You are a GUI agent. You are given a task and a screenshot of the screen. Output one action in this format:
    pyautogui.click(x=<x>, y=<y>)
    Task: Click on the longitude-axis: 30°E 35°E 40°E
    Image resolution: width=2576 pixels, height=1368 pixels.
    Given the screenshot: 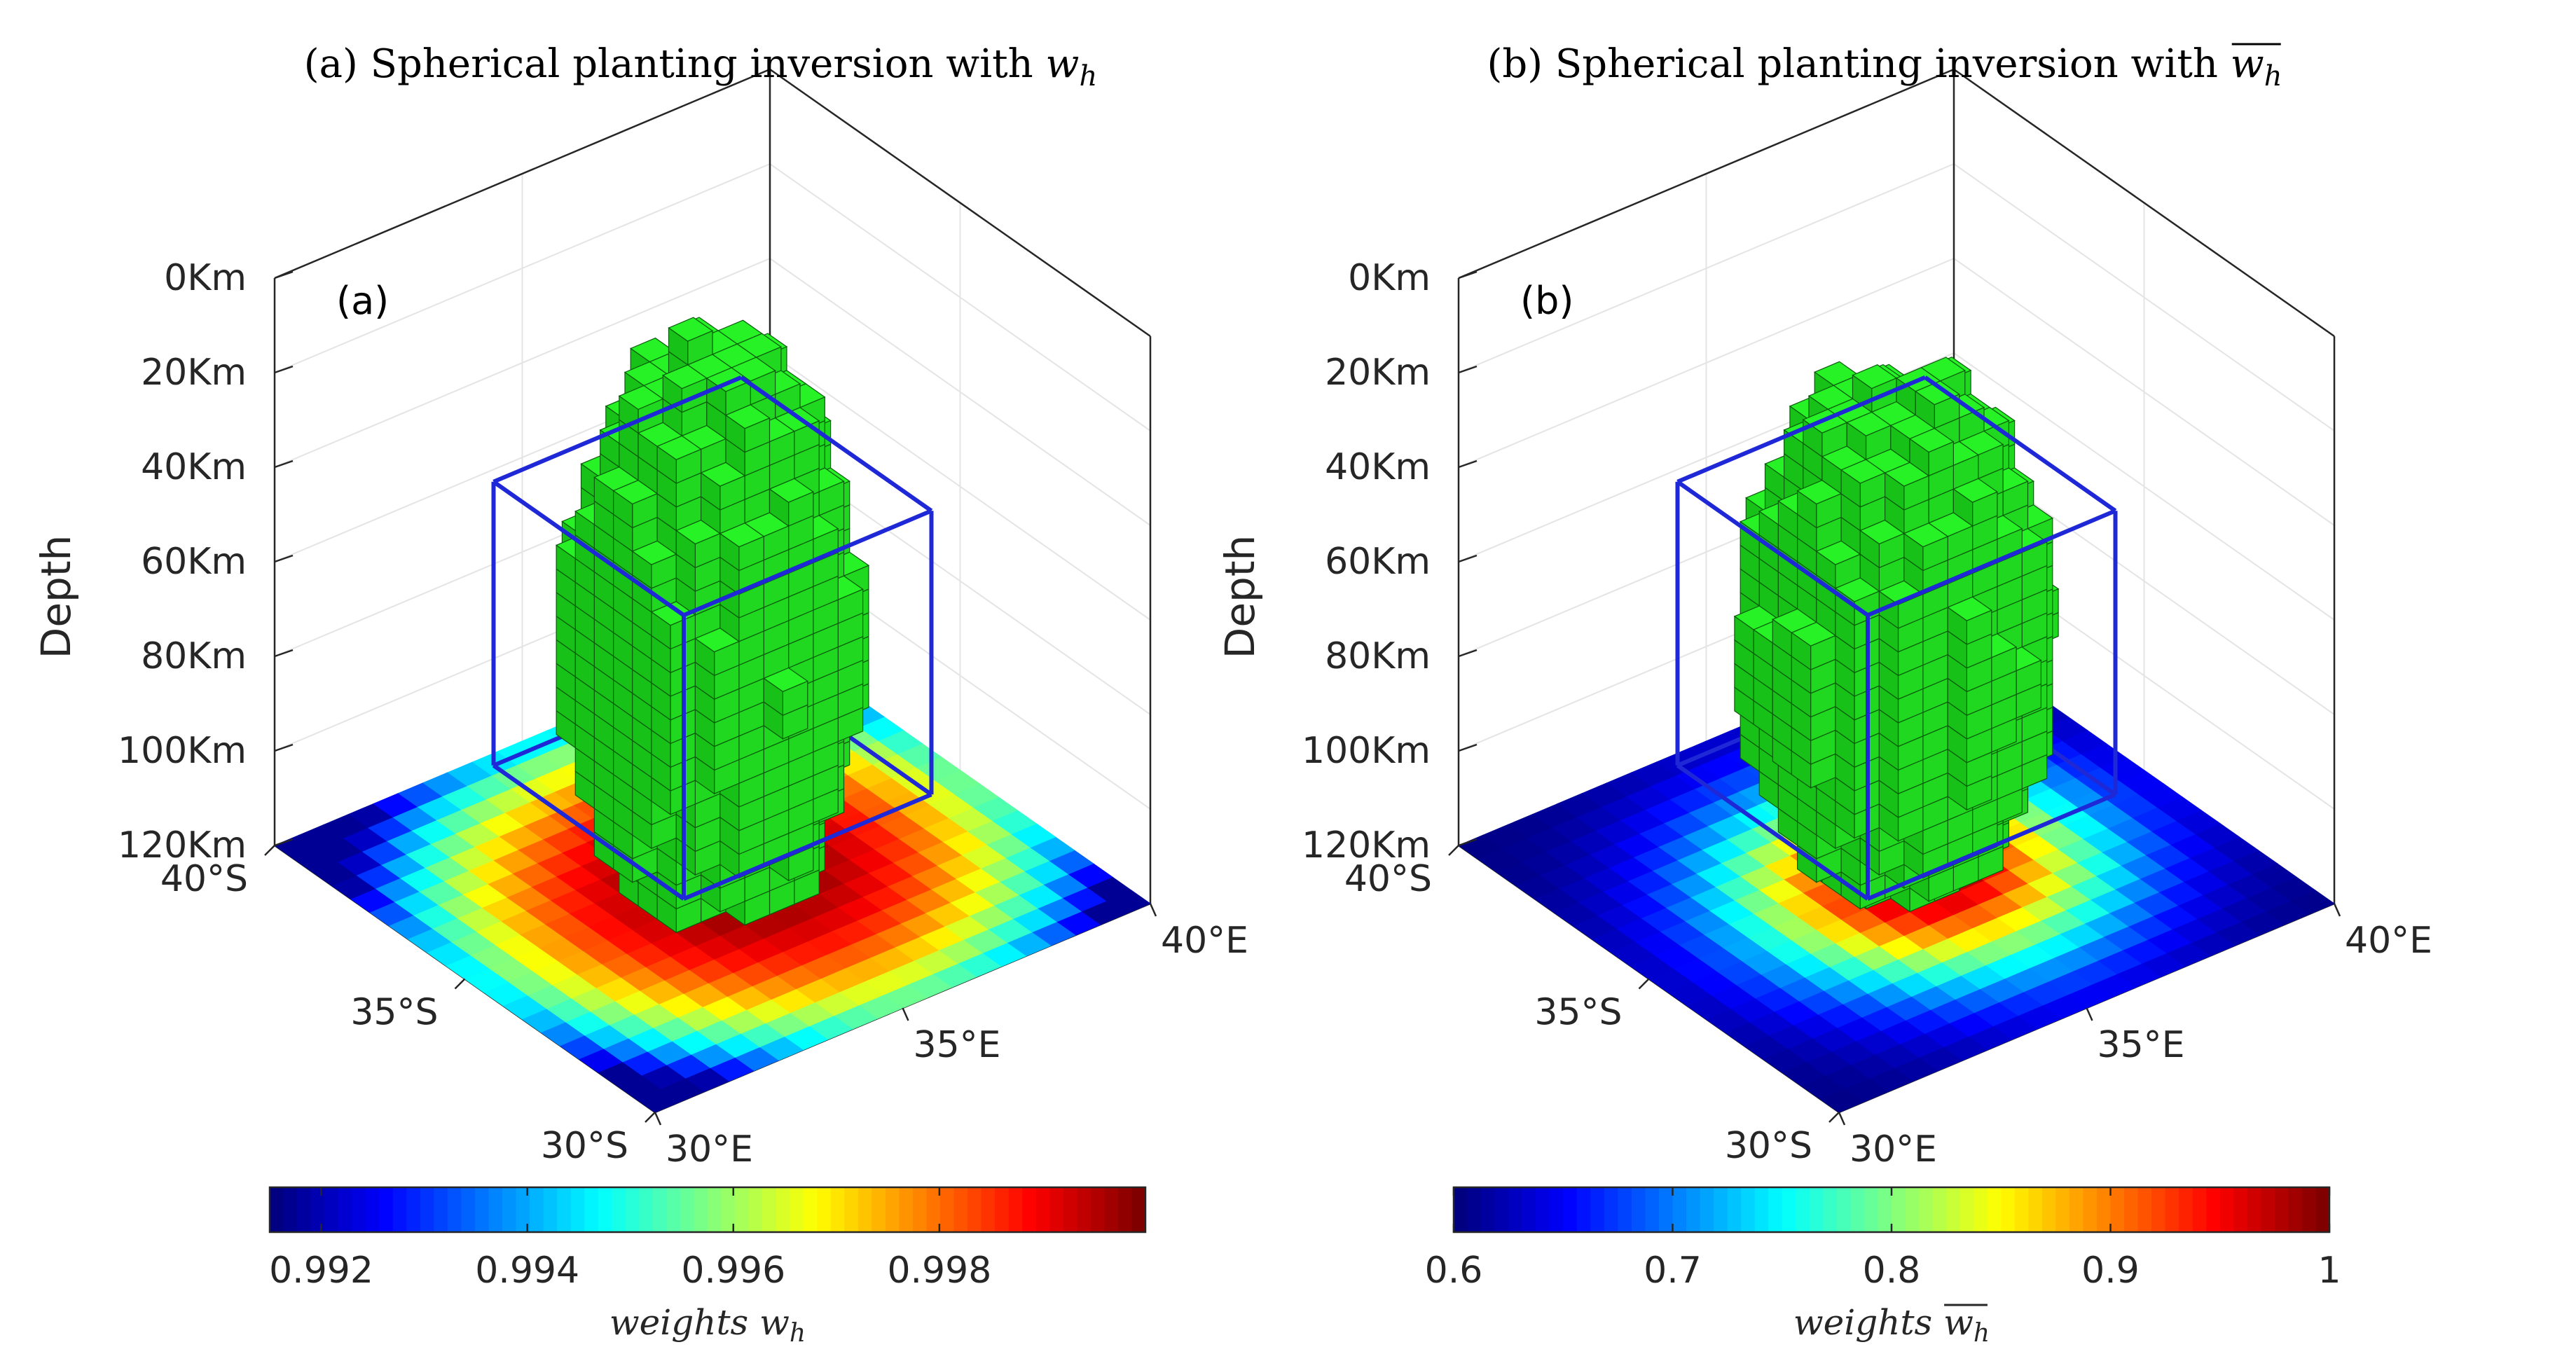 What is the action you would take?
    pyautogui.click(x=951, y=1036)
    